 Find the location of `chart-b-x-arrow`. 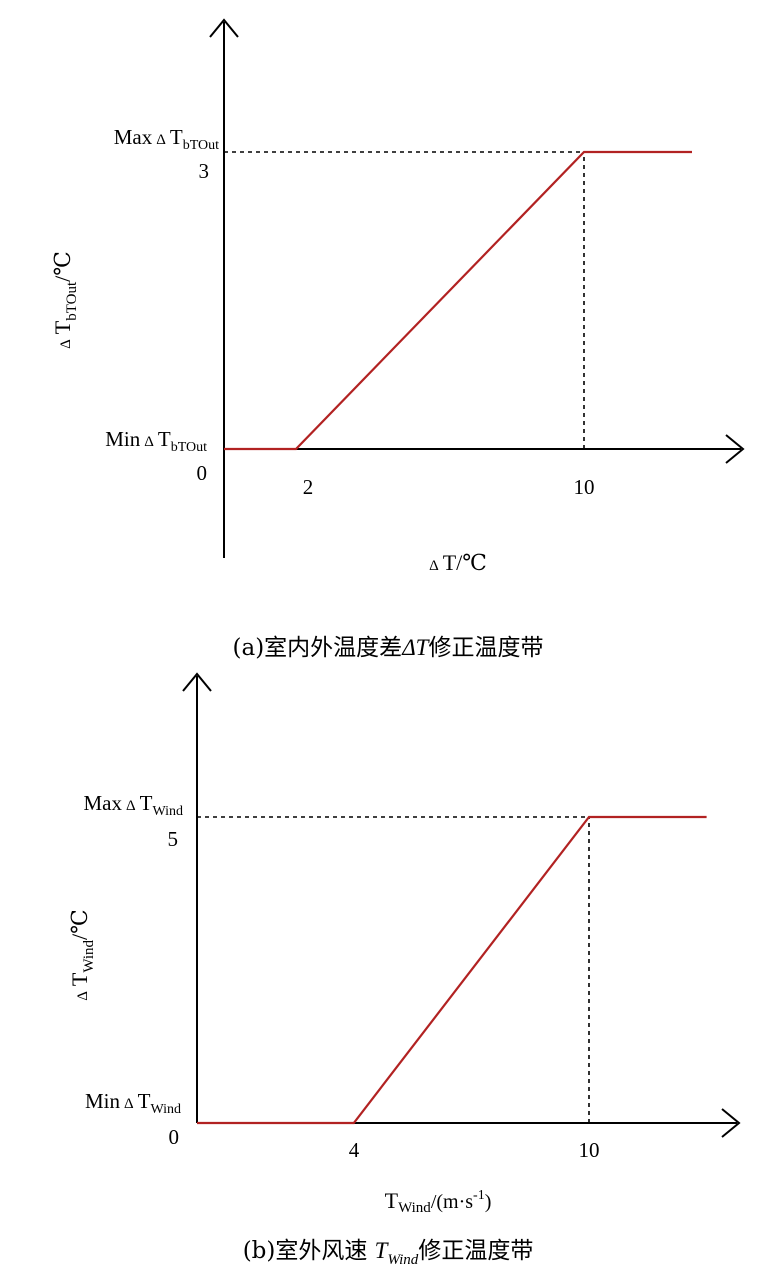

chart-b-x-arrow is located at coordinates (731, 1123).